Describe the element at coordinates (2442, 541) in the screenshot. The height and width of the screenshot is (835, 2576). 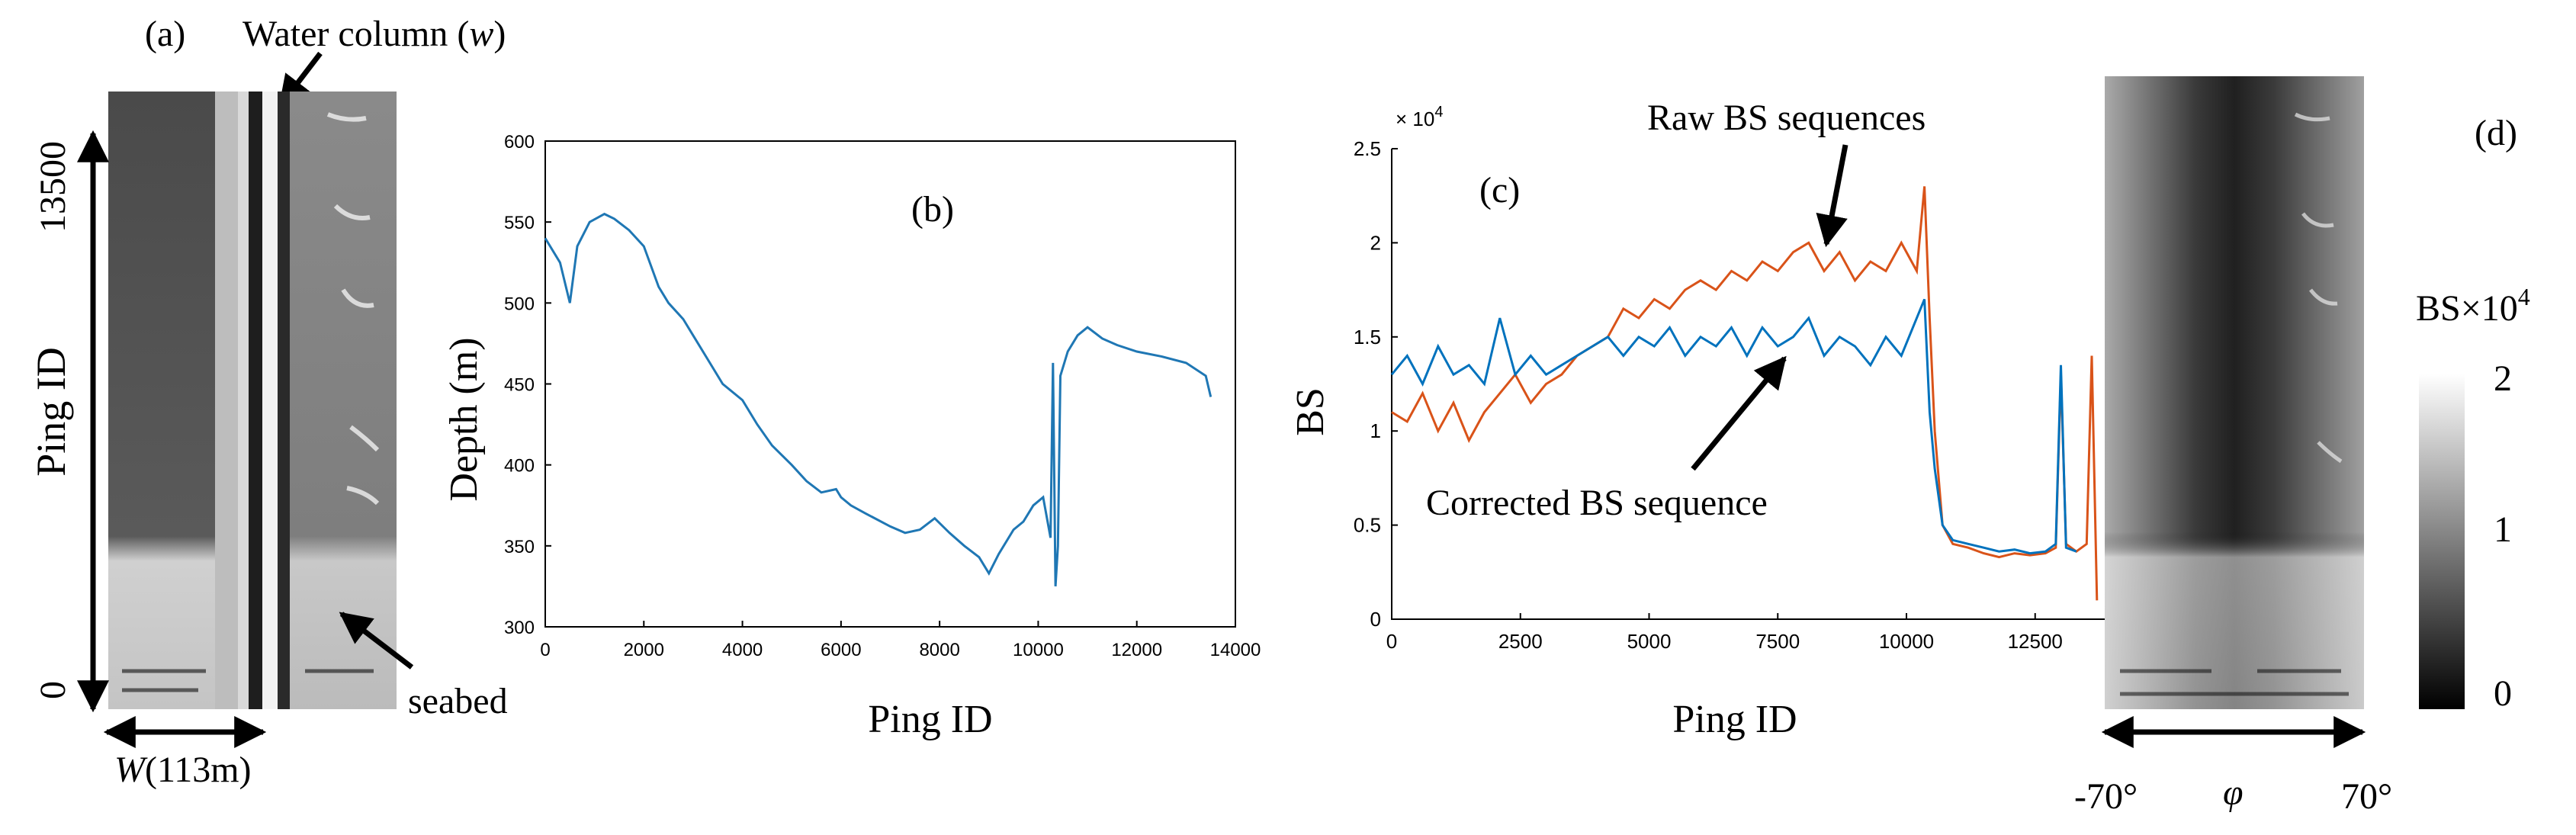
I see `colorbar` at that location.